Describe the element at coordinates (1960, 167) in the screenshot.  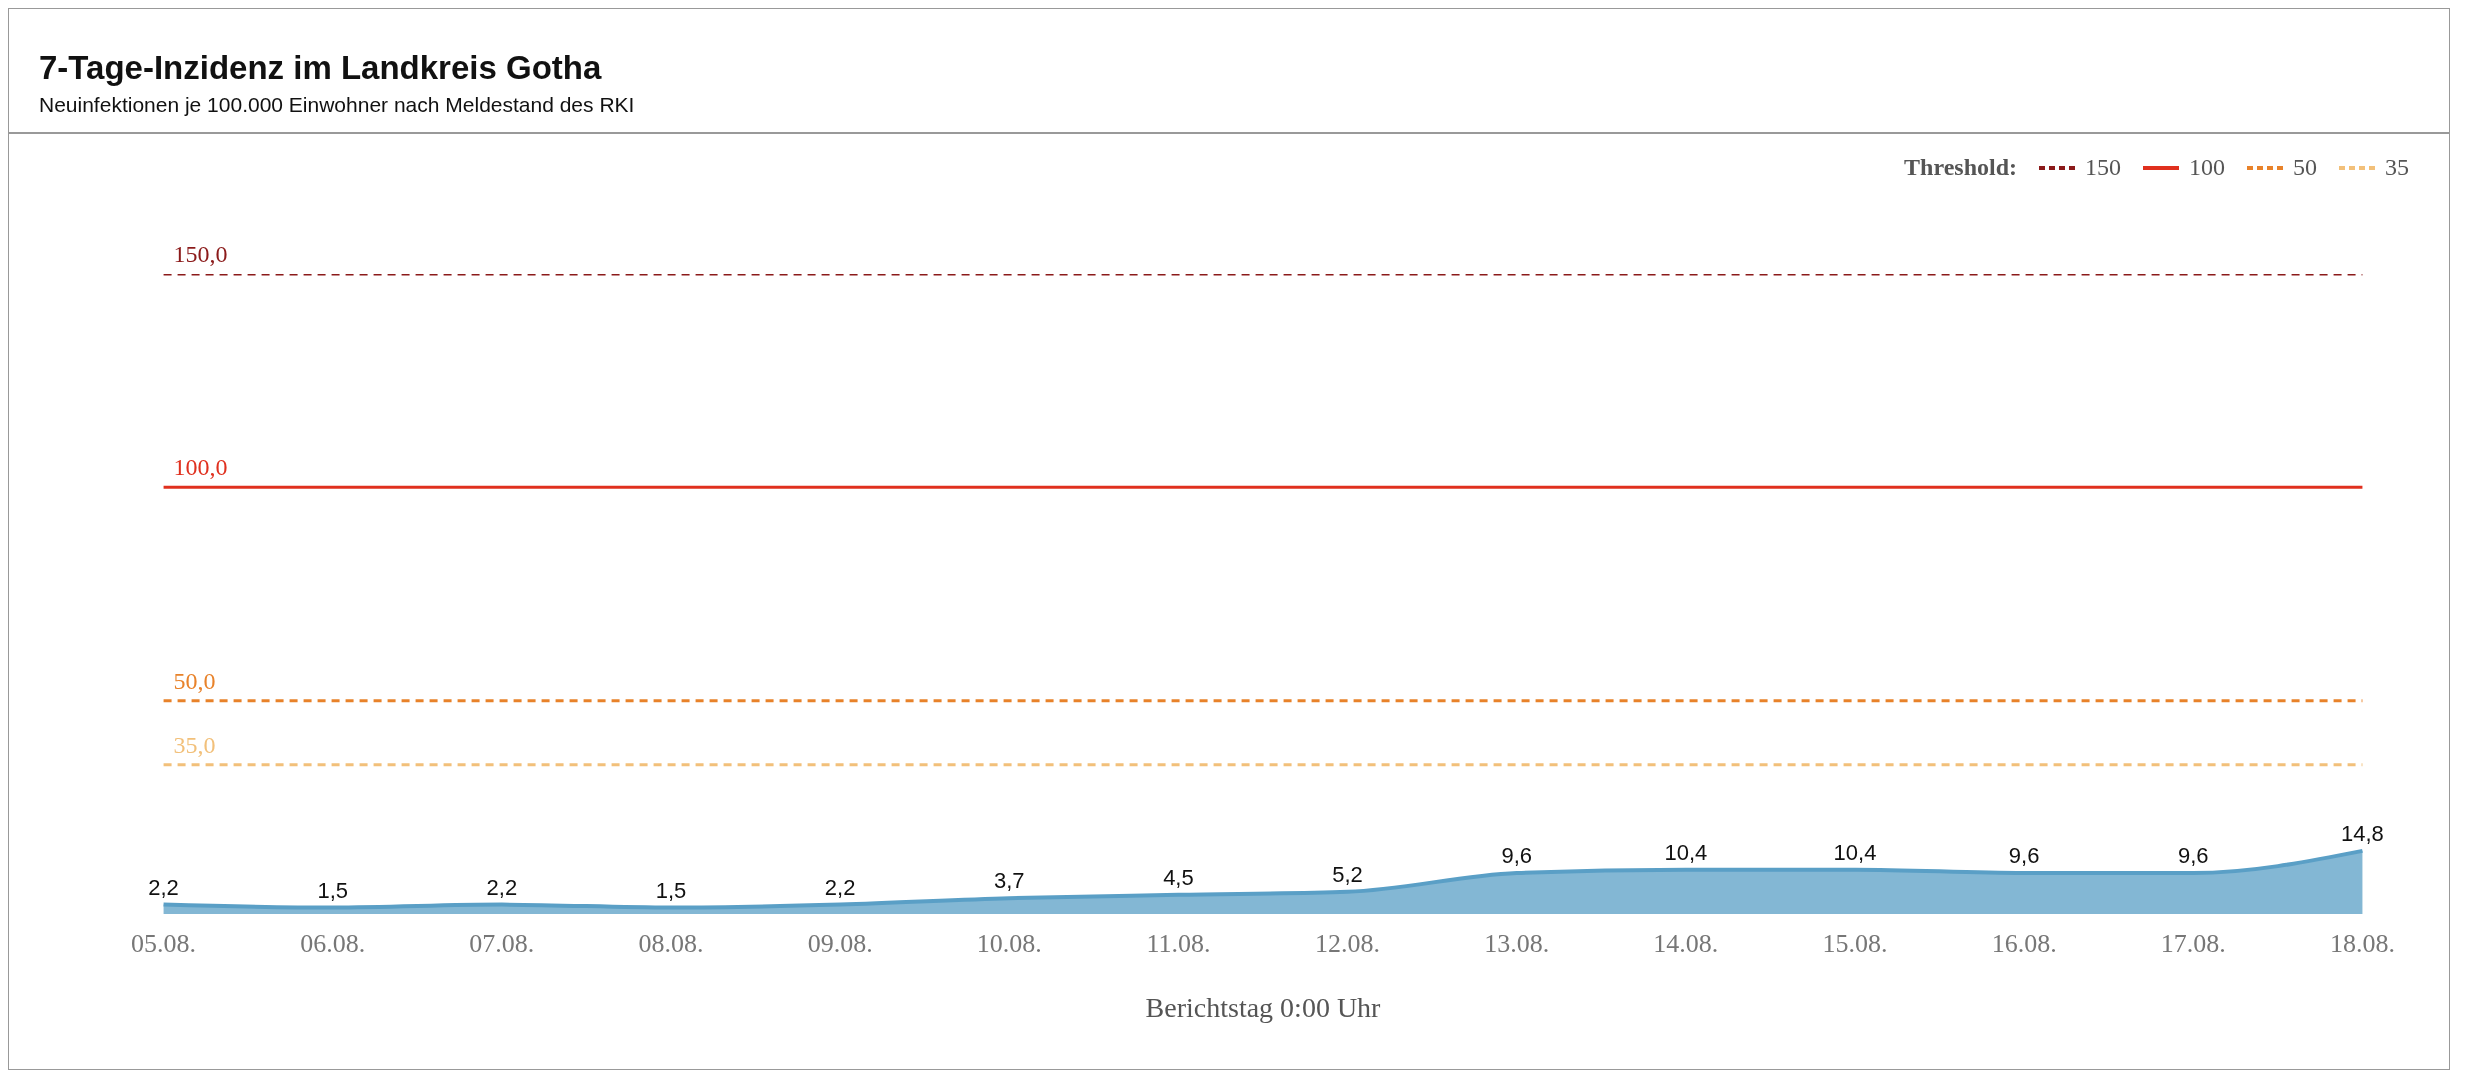
I see `legend-title: Threshold:` at that location.